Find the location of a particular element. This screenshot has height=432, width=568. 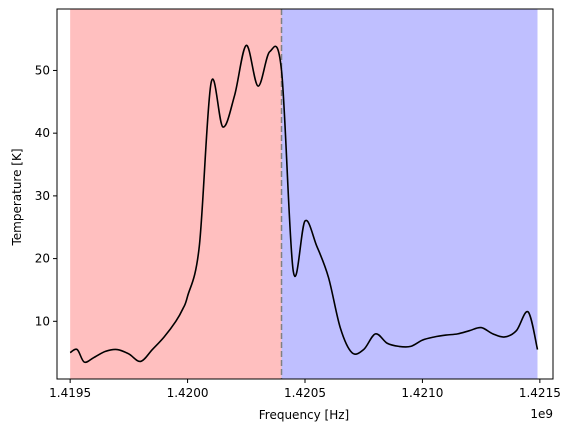

y-tick-label: 10 is located at coordinates (42, 321).